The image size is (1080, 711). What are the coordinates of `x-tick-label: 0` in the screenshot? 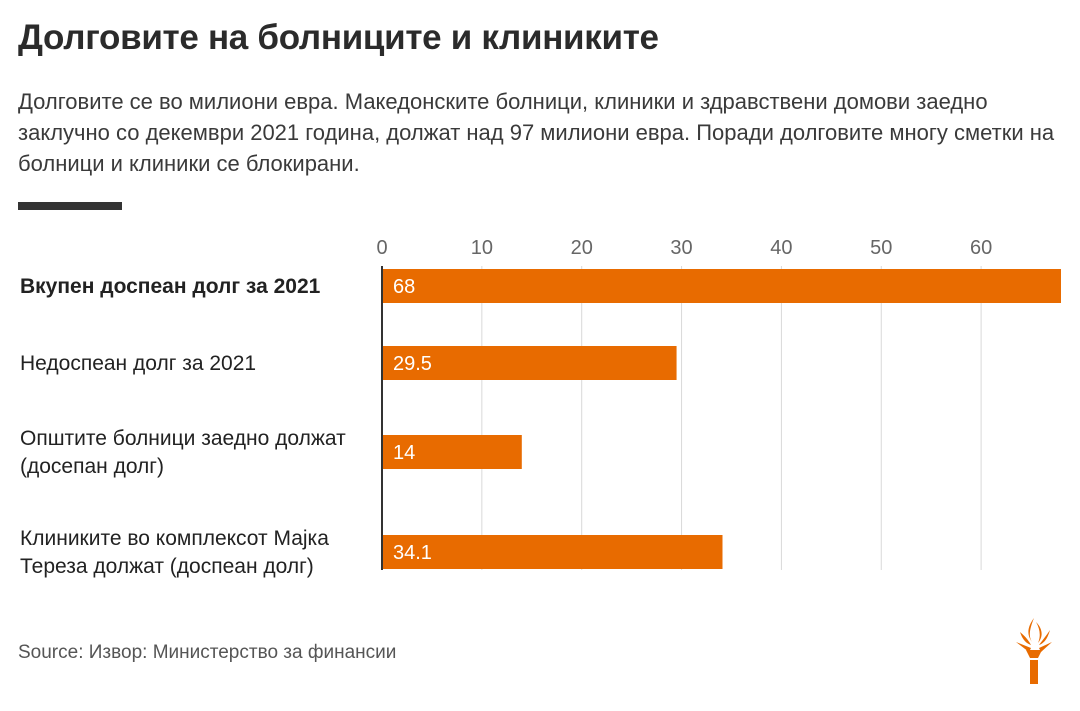 It's located at (381, 248).